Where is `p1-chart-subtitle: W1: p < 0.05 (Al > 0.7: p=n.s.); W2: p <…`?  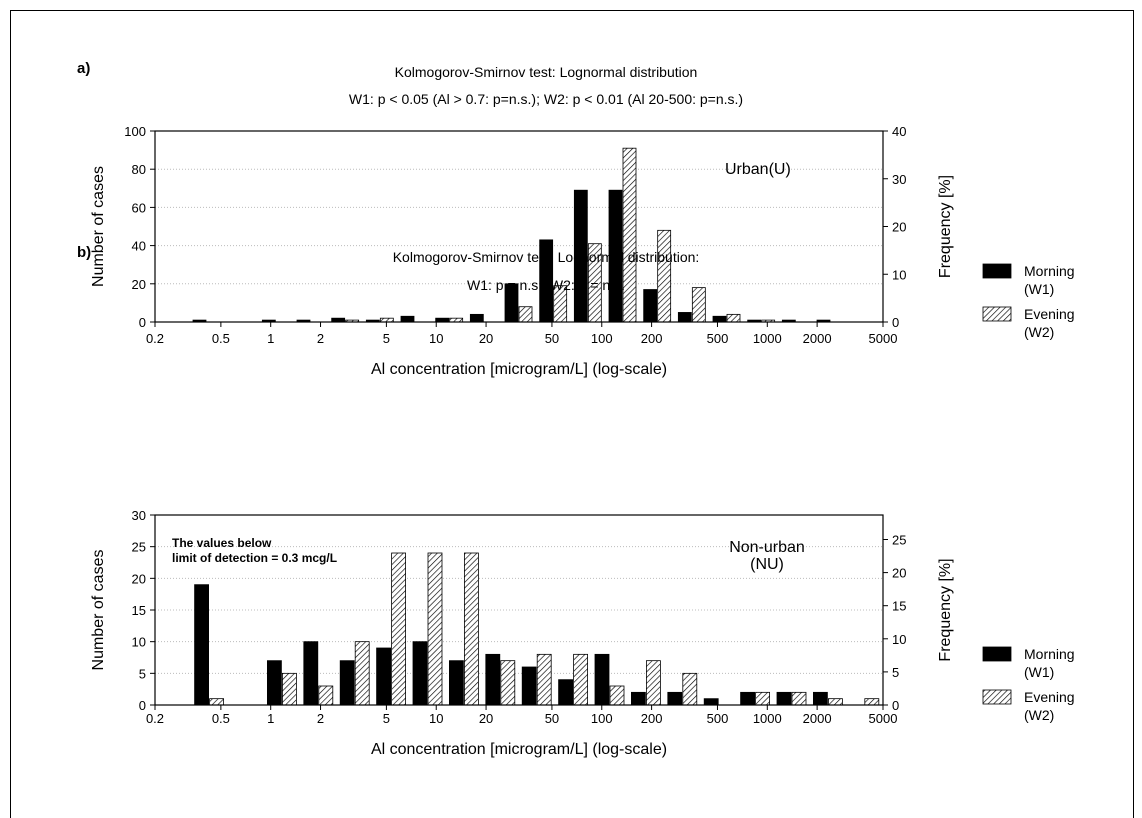
p1-chart-subtitle: W1: p < 0.05 (Al > 0.7: p=n.s.); W2: p <… is located at coordinates (546, 99).